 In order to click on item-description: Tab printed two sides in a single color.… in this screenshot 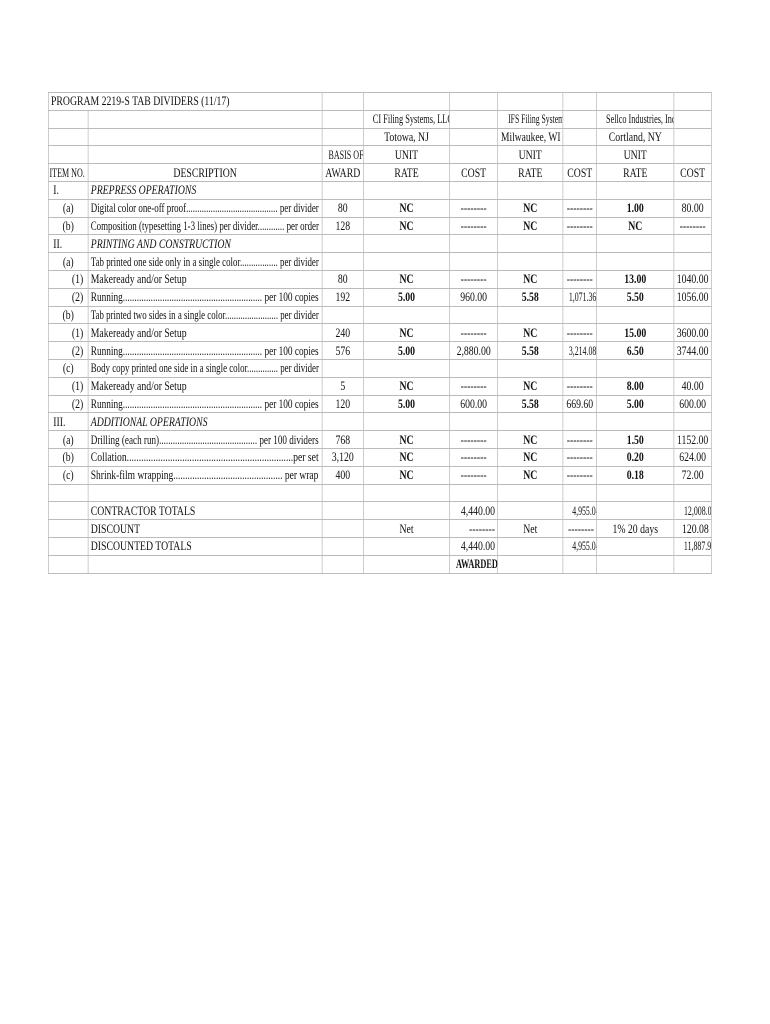, I will do `click(205, 315)`.